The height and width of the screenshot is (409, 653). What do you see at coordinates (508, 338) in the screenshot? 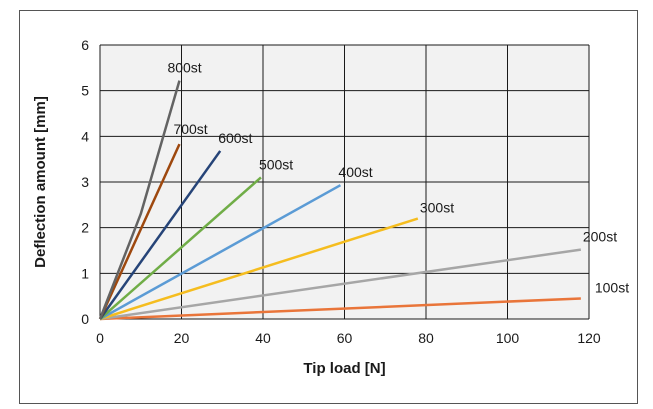
I see `x-tick-label: 100` at bounding box center [508, 338].